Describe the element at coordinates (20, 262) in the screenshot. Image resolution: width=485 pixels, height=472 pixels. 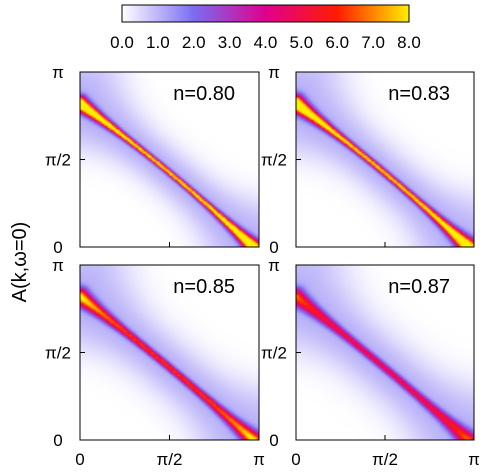
I see `y-axis-title: A(k,ω=0)` at that location.